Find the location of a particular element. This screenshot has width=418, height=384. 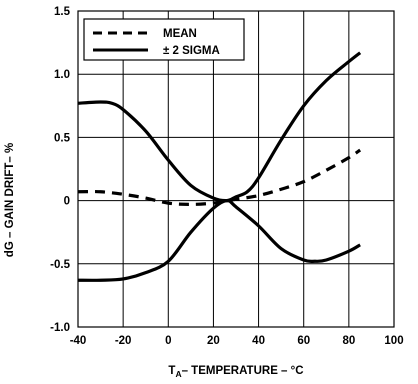

sigma-lower-curve is located at coordinates (219, 240).